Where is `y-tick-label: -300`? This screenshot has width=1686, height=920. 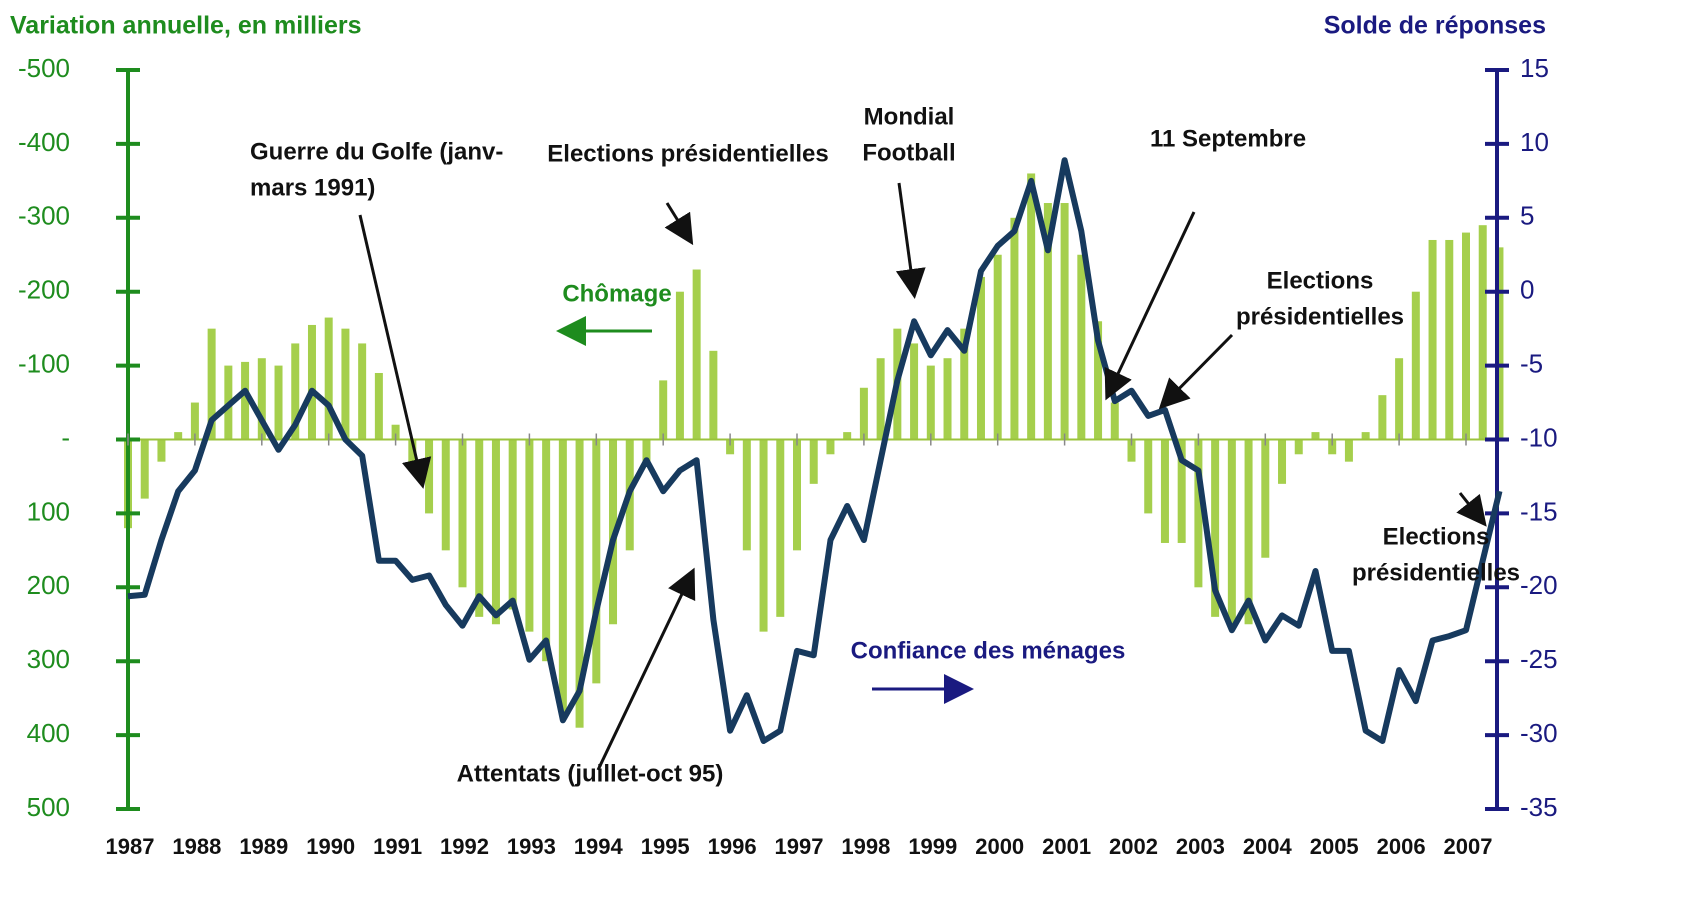 y-tick-label: -300 is located at coordinates (44, 216).